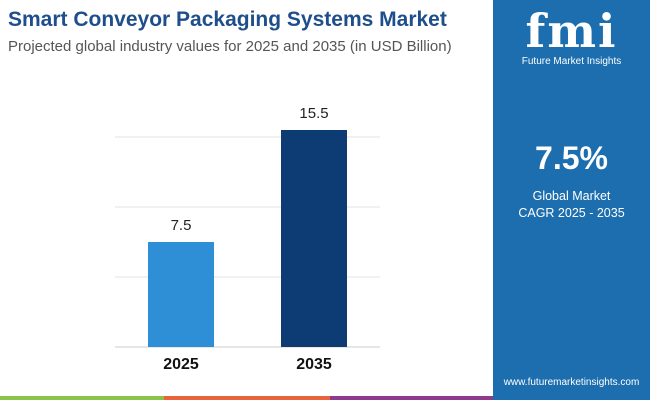 The image size is (650, 400). I want to click on bar-2035, so click(314, 238).